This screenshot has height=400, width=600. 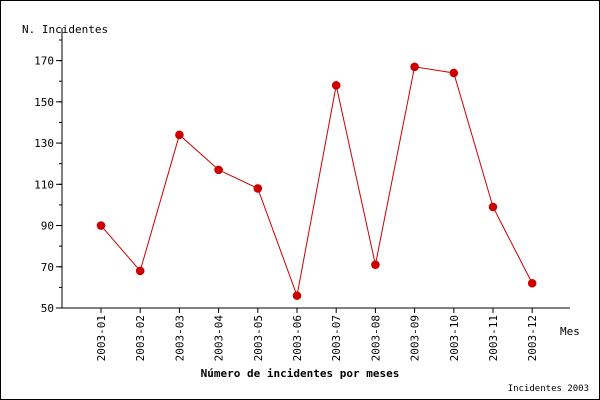 I want to click on y-tick-label: 90, so click(x=47, y=226).